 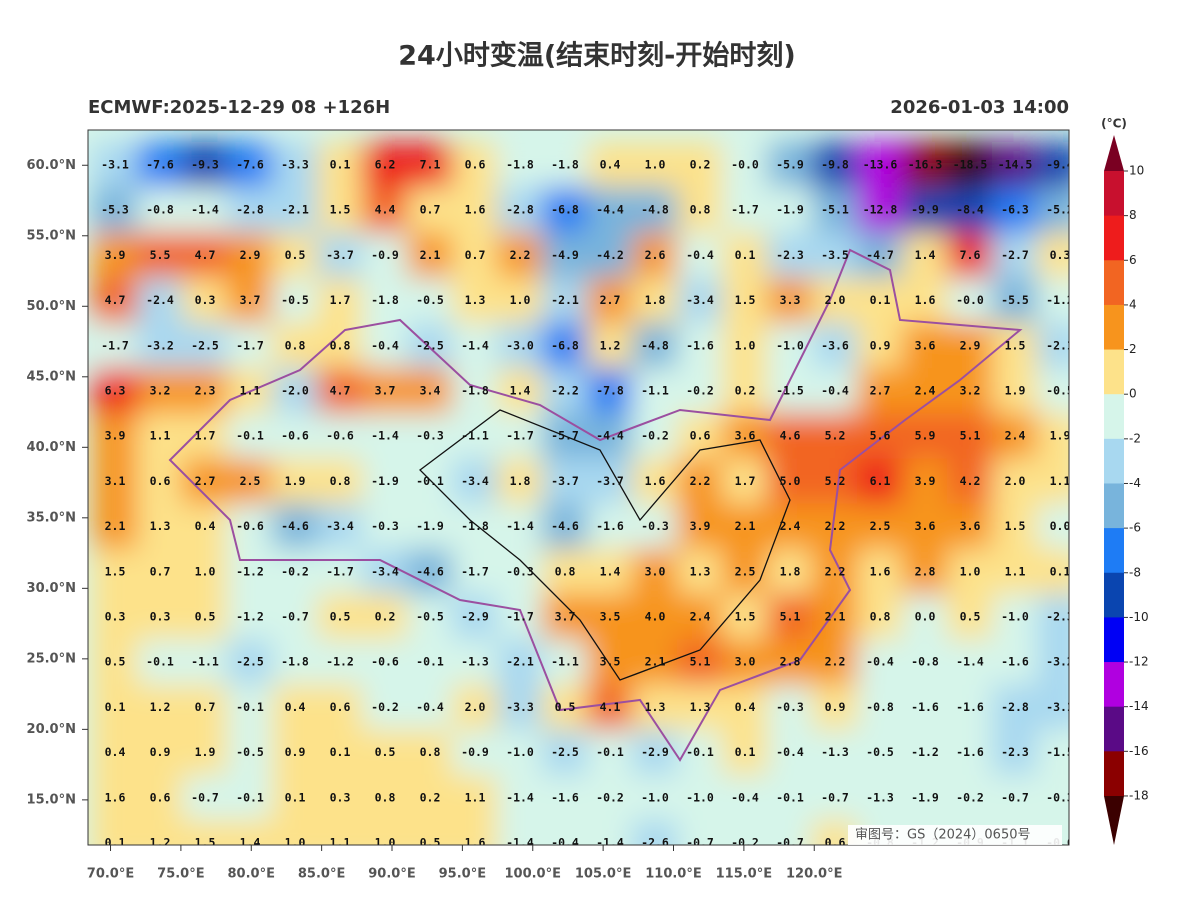 I want to click on value-label: -2.9, so click(x=655, y=752).